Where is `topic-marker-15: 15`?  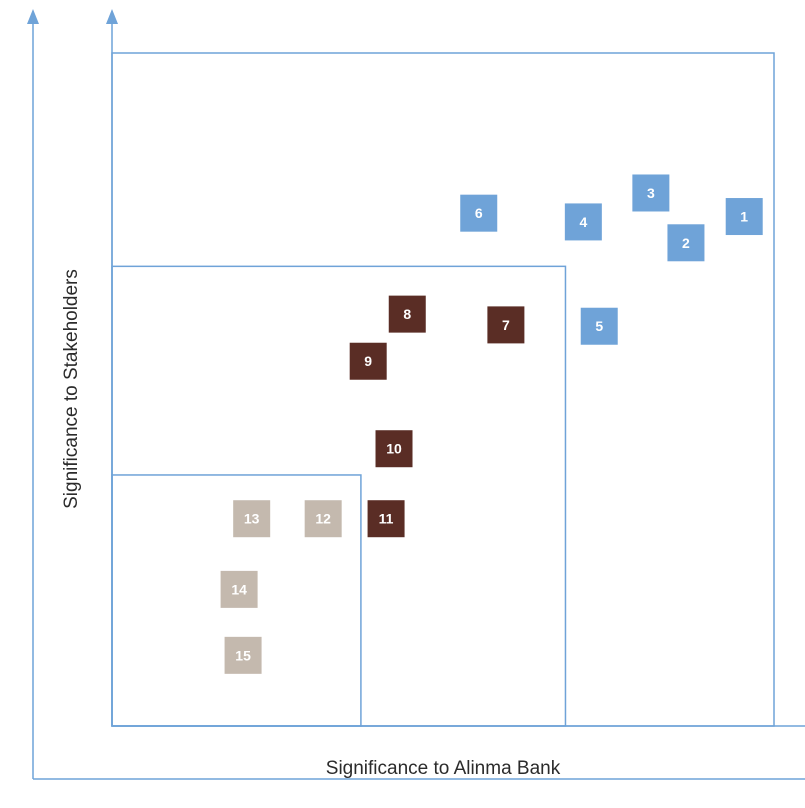 topic-marker-15: 15 is located at coordinates (243, 655).